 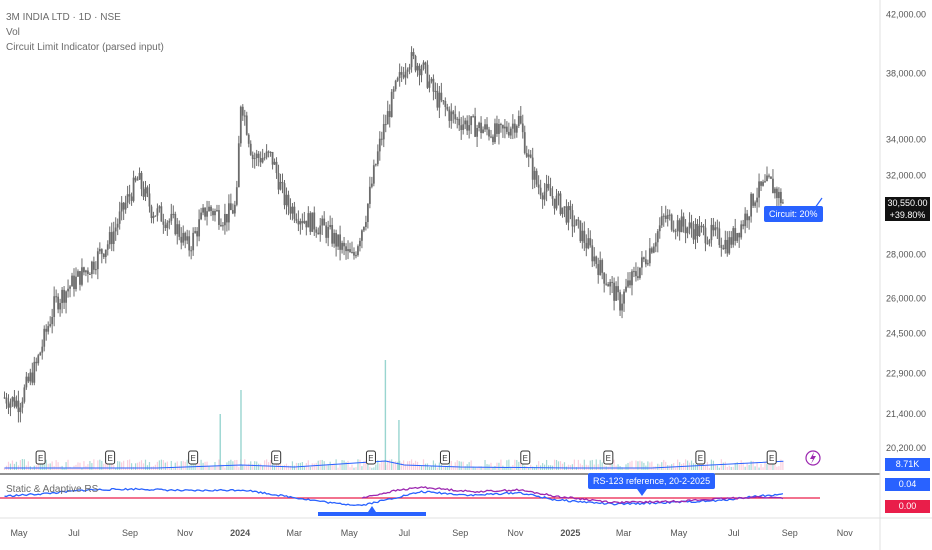 I want to click on price-tick-label: 21,400.00, so click(x=906, y=414).